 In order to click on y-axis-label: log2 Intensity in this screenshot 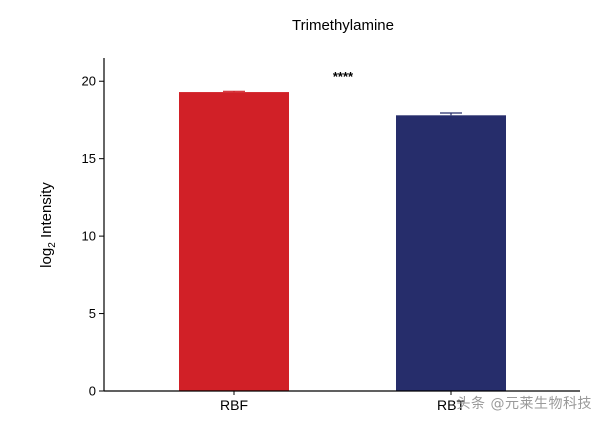, I will do `click(48, 225)`.